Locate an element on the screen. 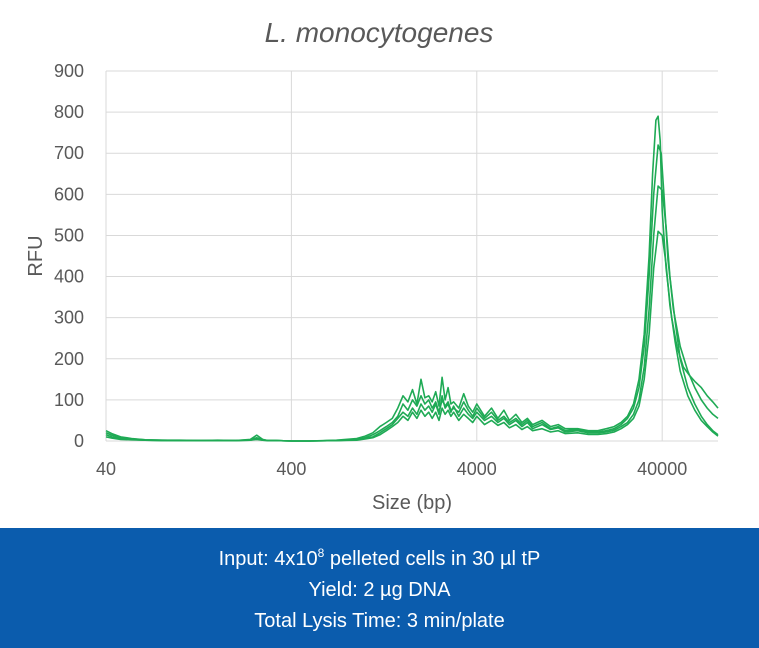 The height and width of the screenshot is (648, 759). x-tick-label: 40000 is located at coordinates (662, 469).